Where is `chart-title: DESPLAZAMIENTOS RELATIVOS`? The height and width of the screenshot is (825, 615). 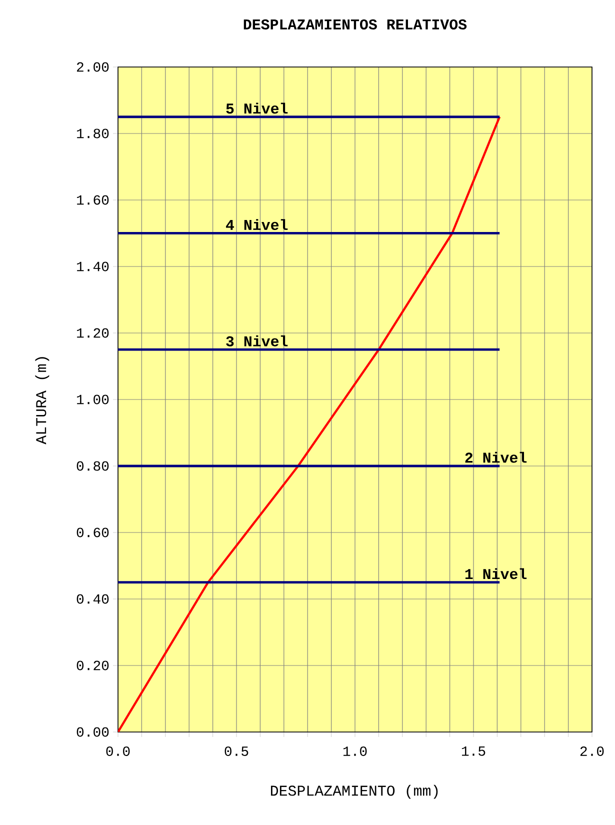
chart-title: DESPLAZAMIENTOS RELATIVOS is located at coordinates (355, 24).